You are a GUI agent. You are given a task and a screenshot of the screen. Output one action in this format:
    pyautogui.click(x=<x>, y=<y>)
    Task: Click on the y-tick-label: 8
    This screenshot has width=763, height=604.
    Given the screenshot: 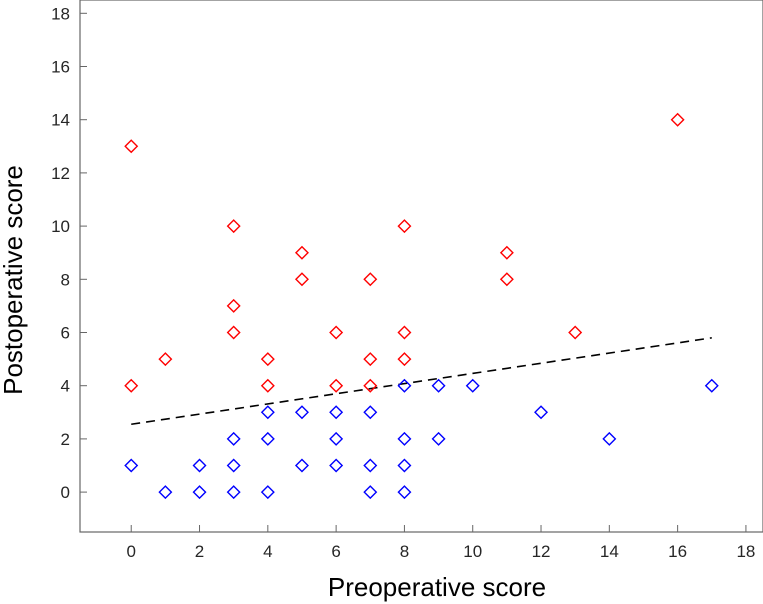 What is the action you would take?
    pyautogui.click(x=65, y=279)
    